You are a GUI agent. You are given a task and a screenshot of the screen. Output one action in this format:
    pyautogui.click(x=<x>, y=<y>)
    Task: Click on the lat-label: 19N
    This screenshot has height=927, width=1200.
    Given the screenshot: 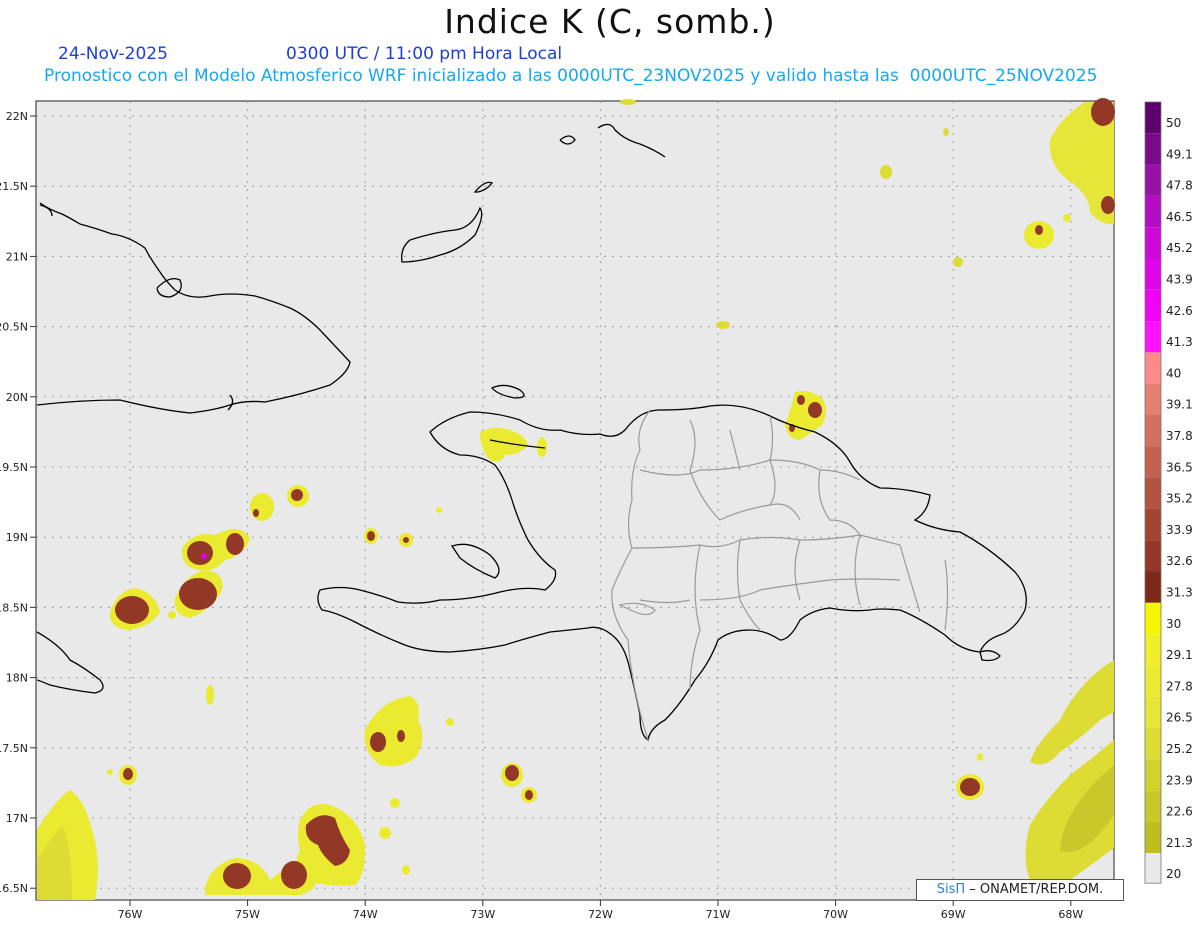 What is the action you would take?
    pyautogui.click(x=17, y=537)
    